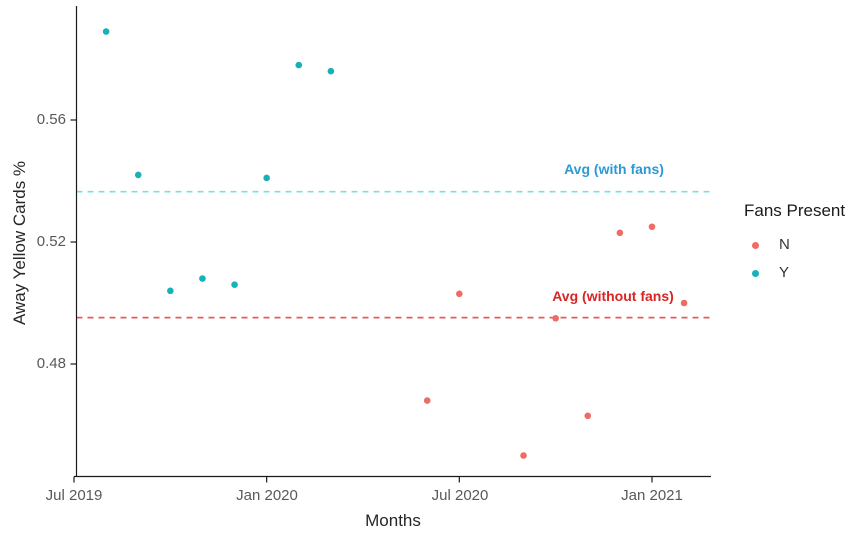  Describe the element at coordinates (393, 520) in the screenshot. I see `x-axis-title: Months` at that location.